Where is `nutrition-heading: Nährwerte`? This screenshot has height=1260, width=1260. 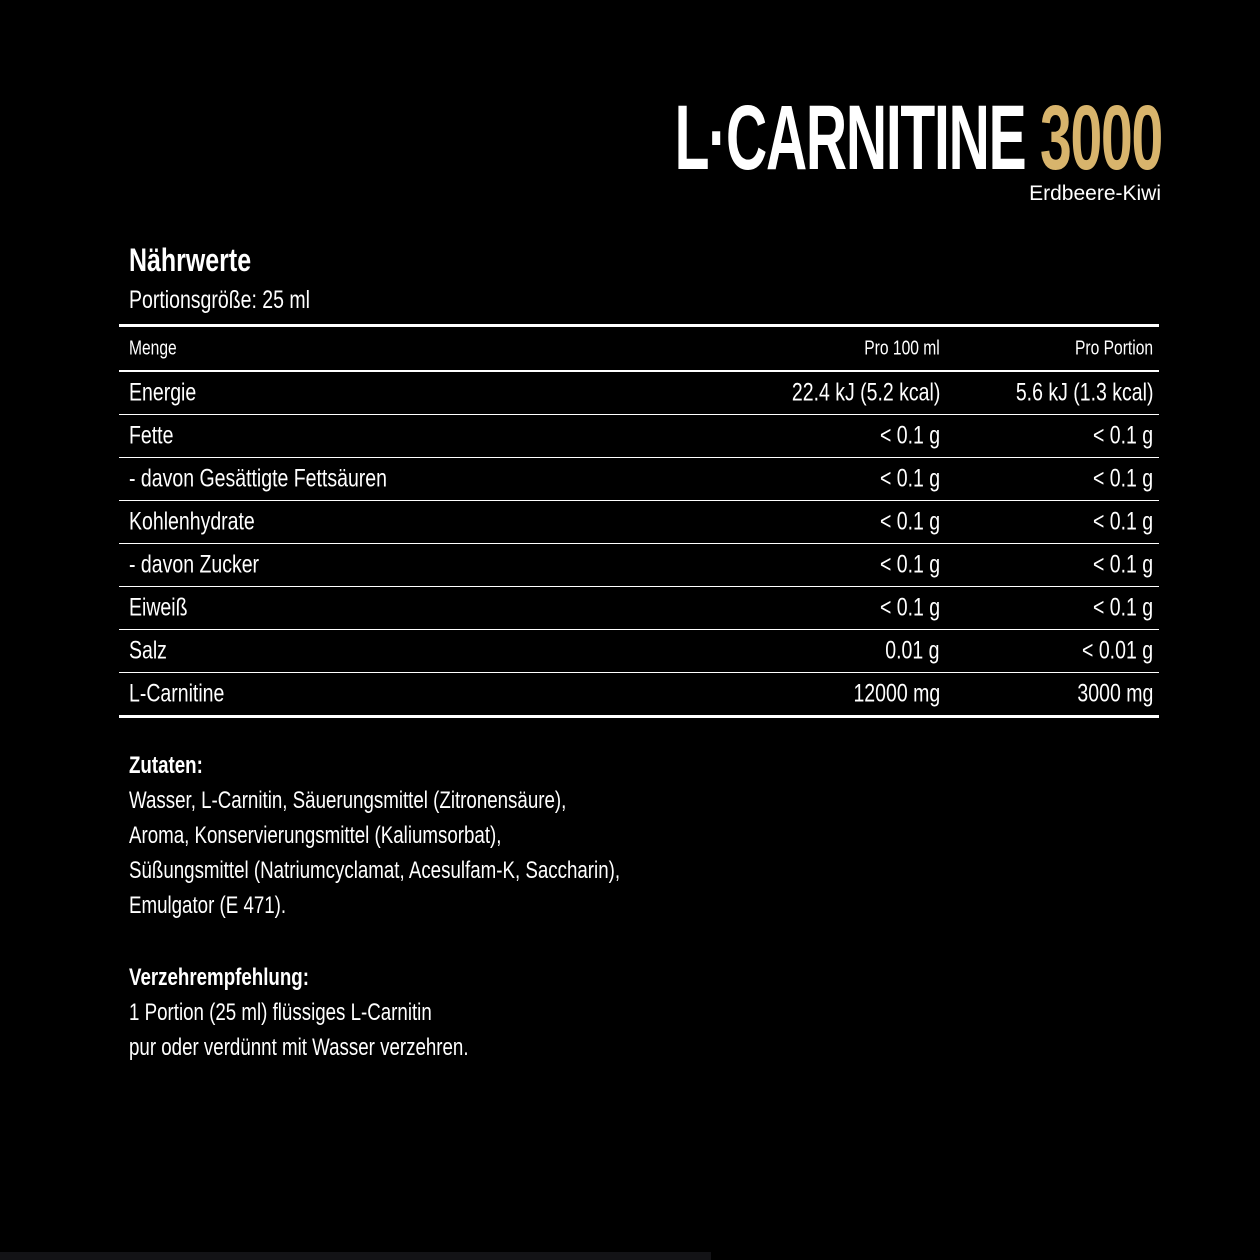
nutrition-heading: Nährwerte is located at coordinates (190, 260).